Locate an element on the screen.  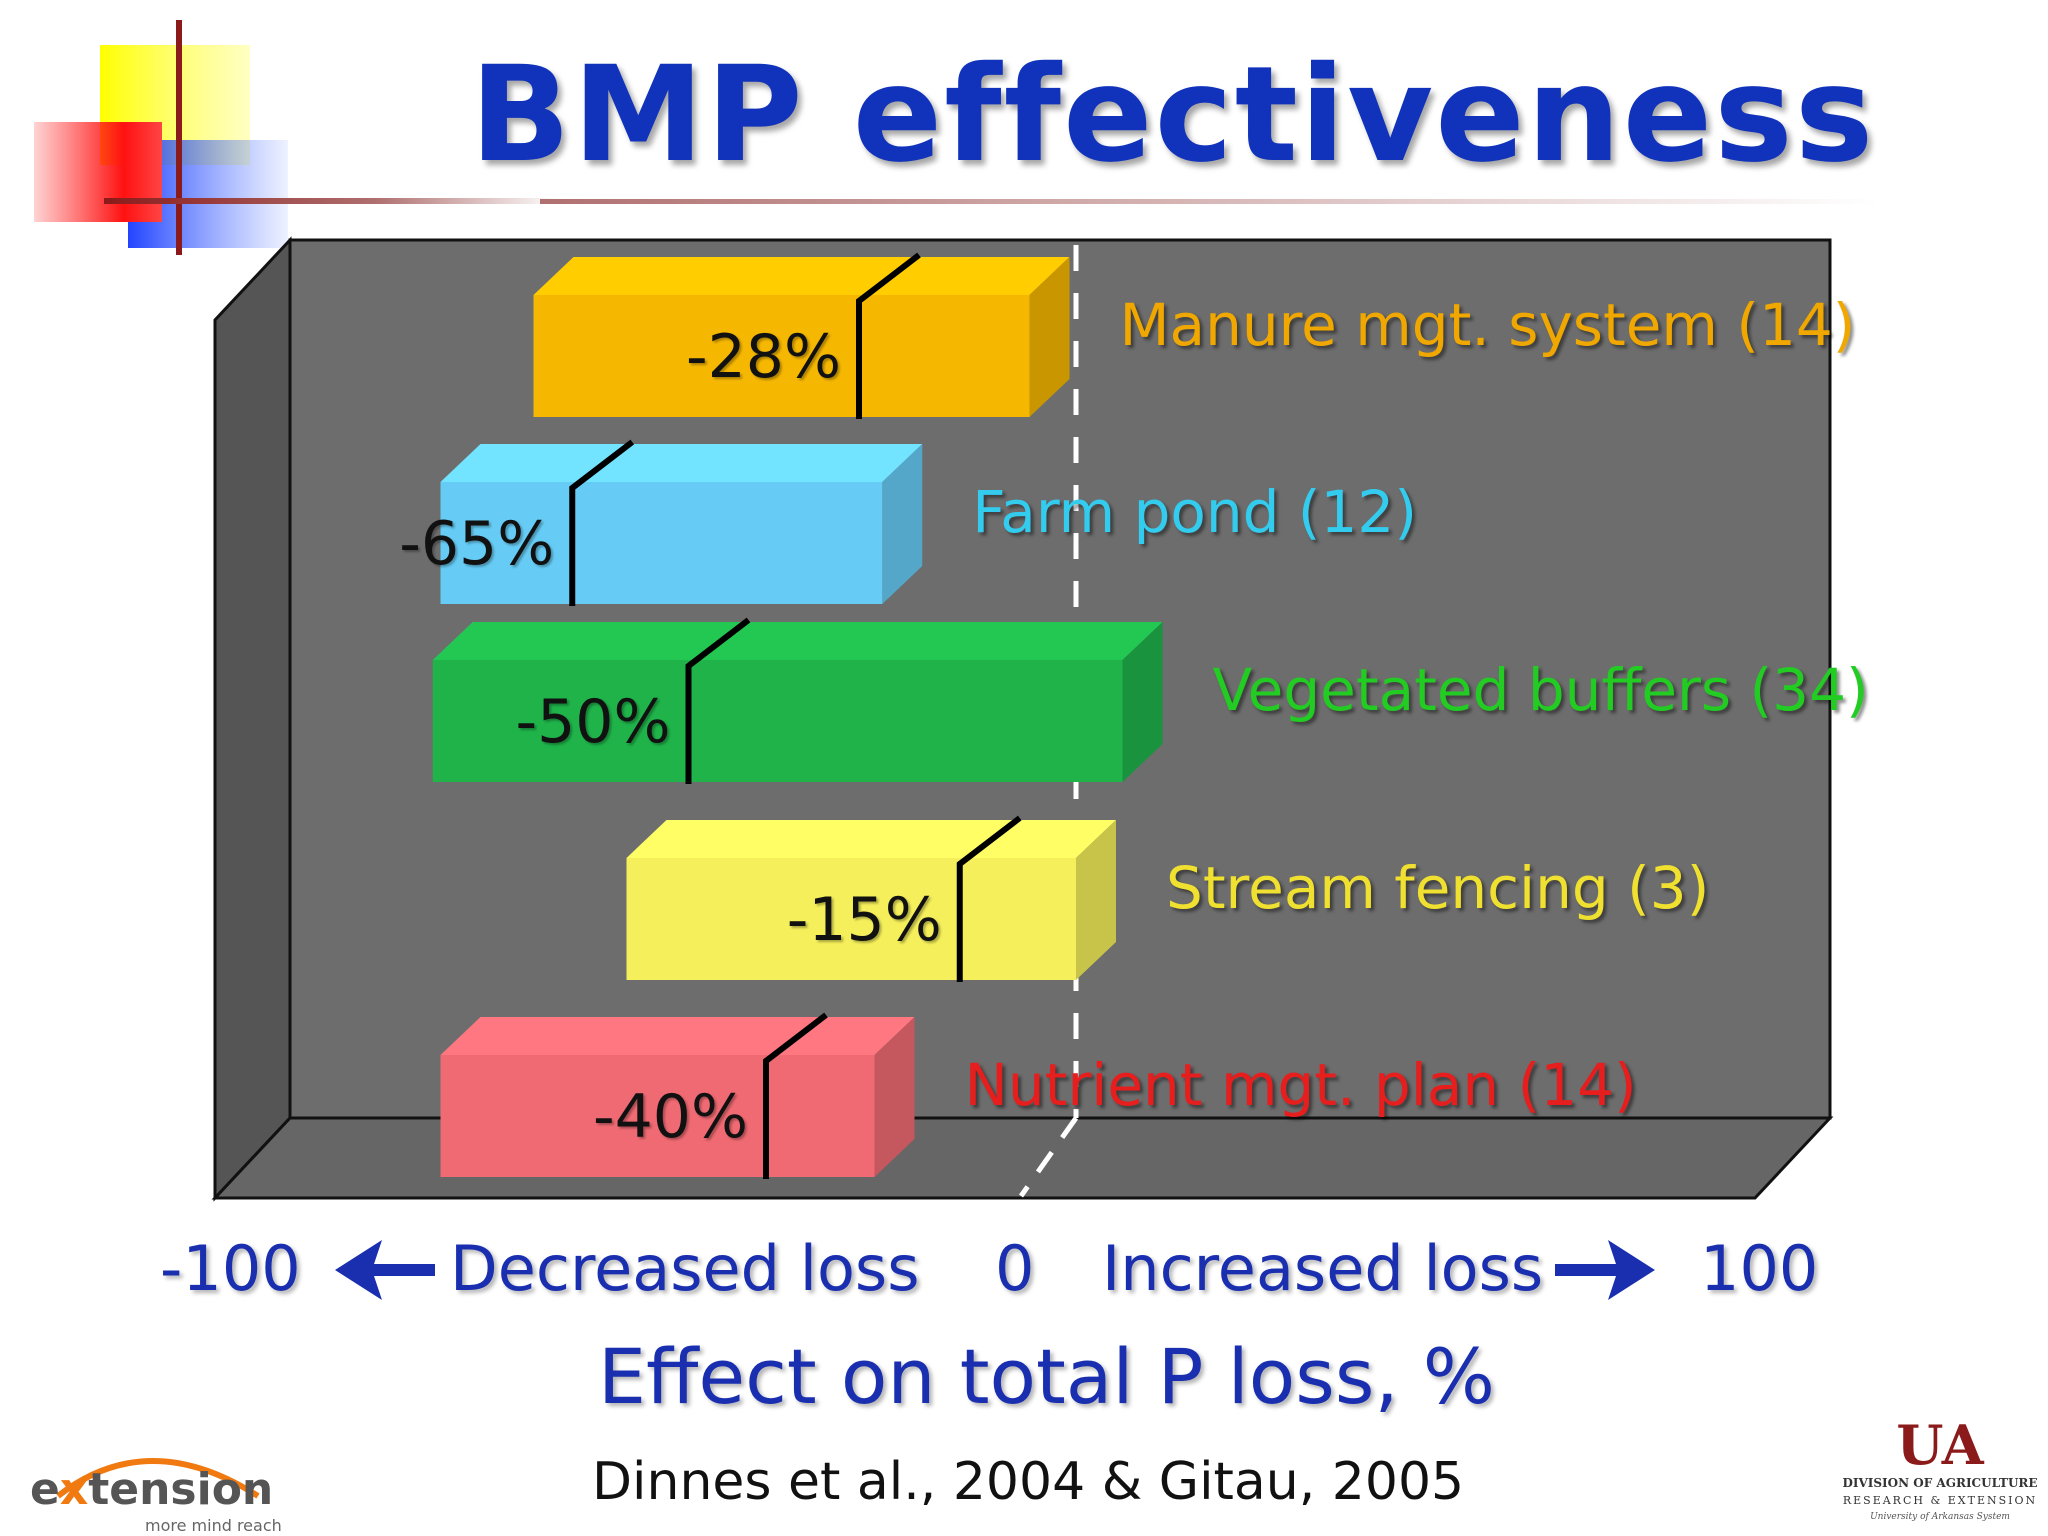
extension-logo: extension more mind reach is located at coordinates (156, 1485).